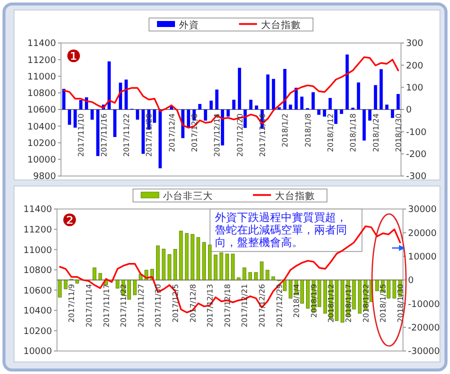 Image resolution: width=450 pixels, height=374 pixels. I want to click on y2-tick-label: -10000, so click(424, 305).